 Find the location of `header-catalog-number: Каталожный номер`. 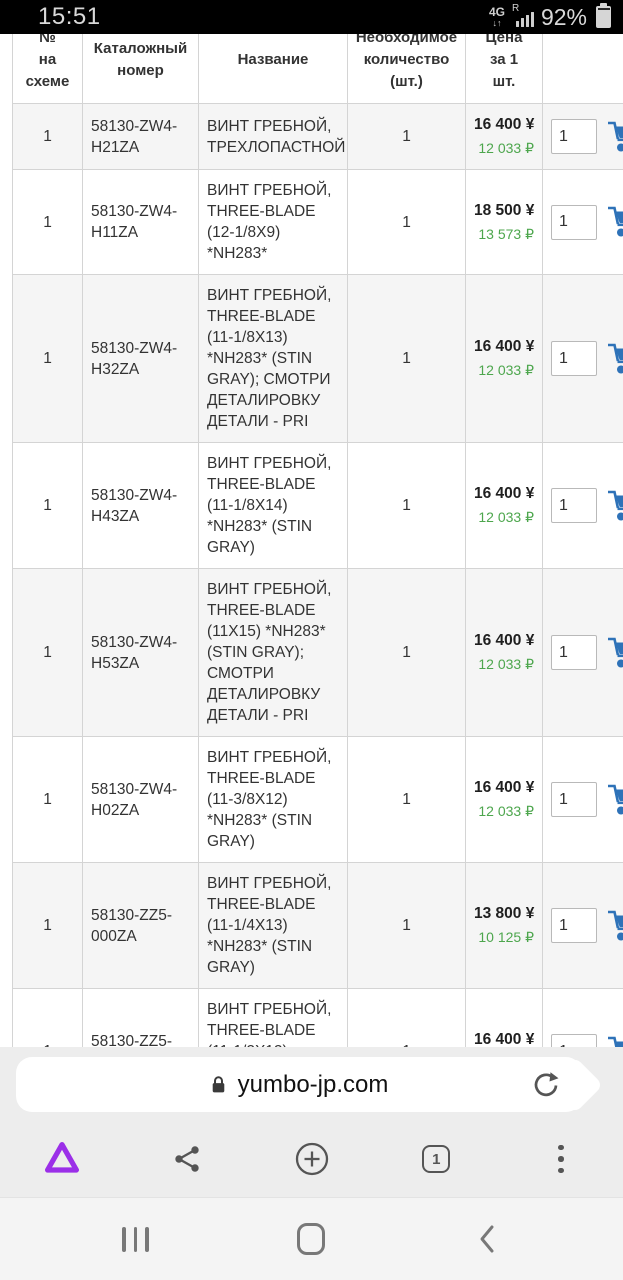

header-catalog-number: Каталожный номер is located at coordinates (140, 69).